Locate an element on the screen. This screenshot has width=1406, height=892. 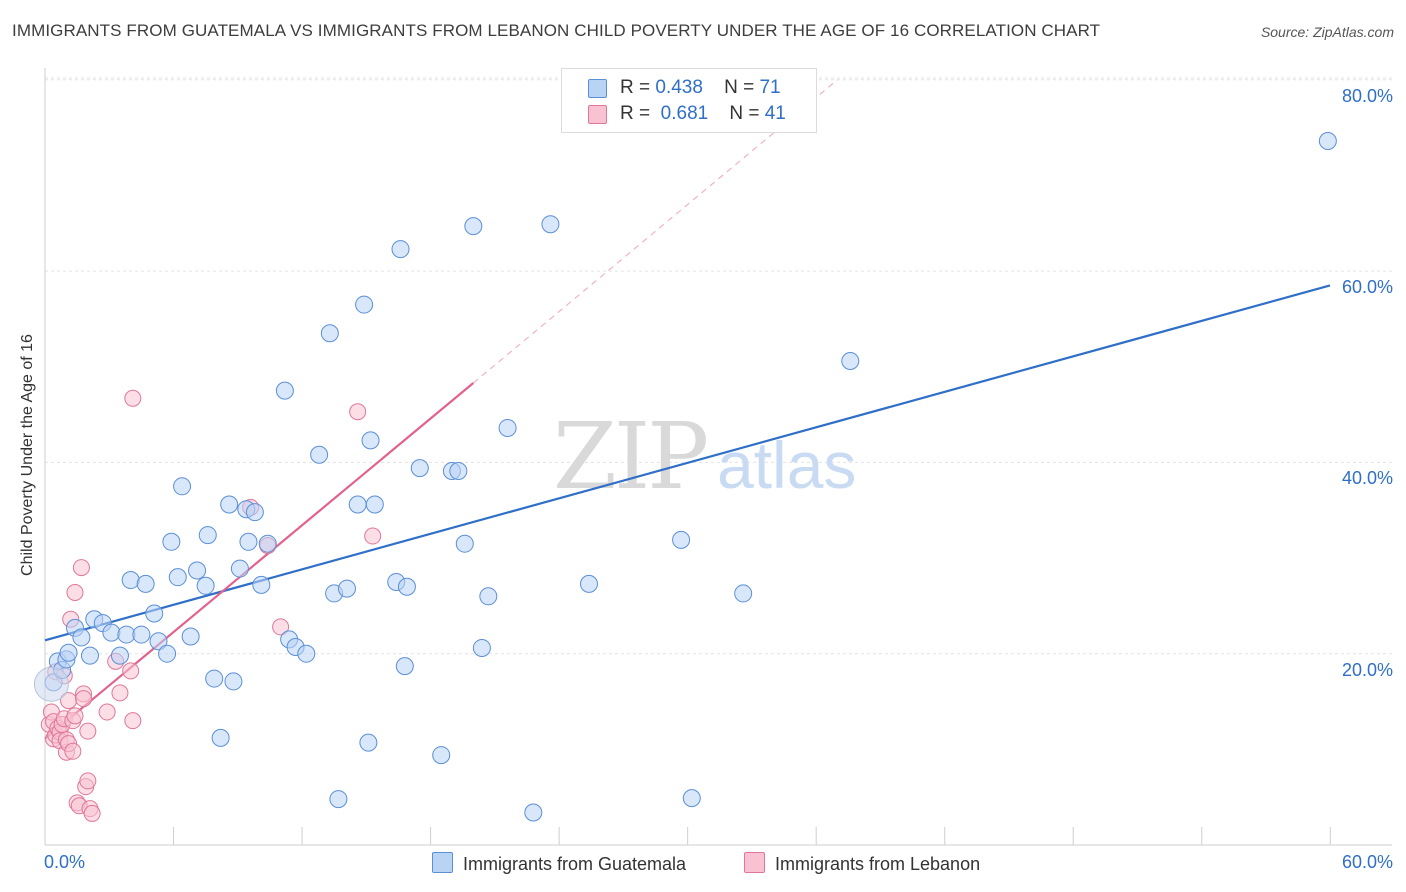
legend-label-guatemala: Immigrants from Guatemala is located at coordinates (575, 864).